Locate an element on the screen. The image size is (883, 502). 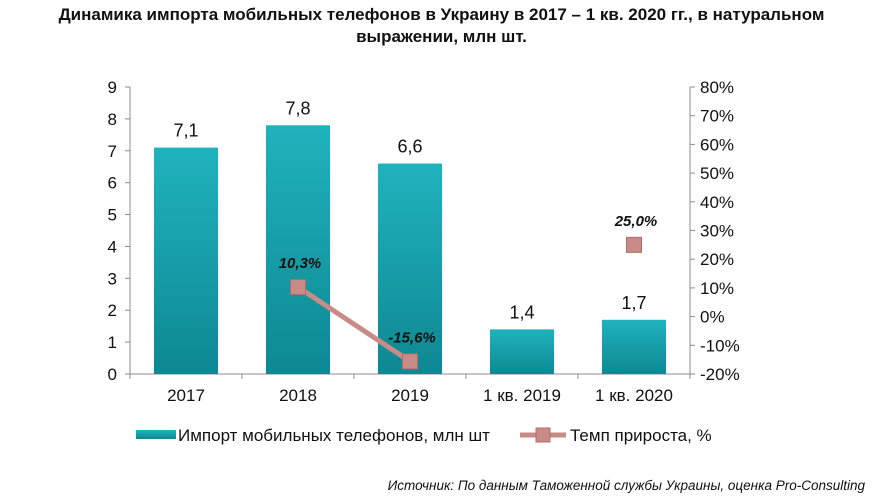
y-left-tick-label: 9 is located at coordinates (112, 87).